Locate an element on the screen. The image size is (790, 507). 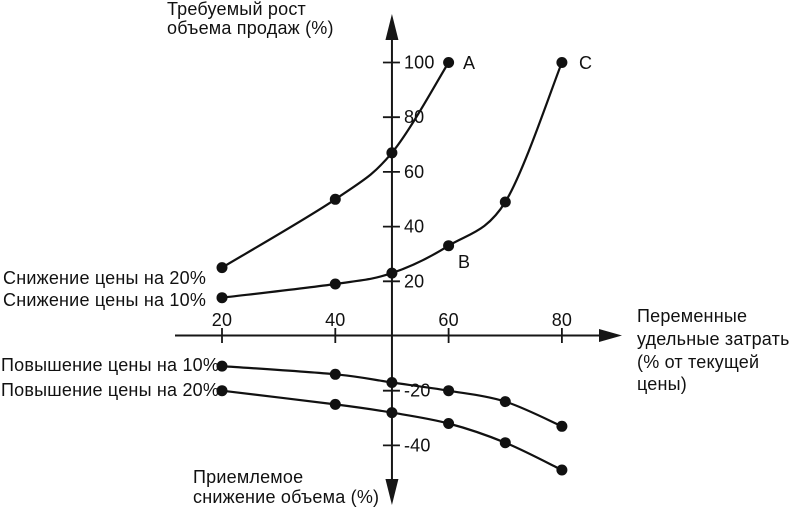
point-label-b: B is located at coordinates (464, 262).